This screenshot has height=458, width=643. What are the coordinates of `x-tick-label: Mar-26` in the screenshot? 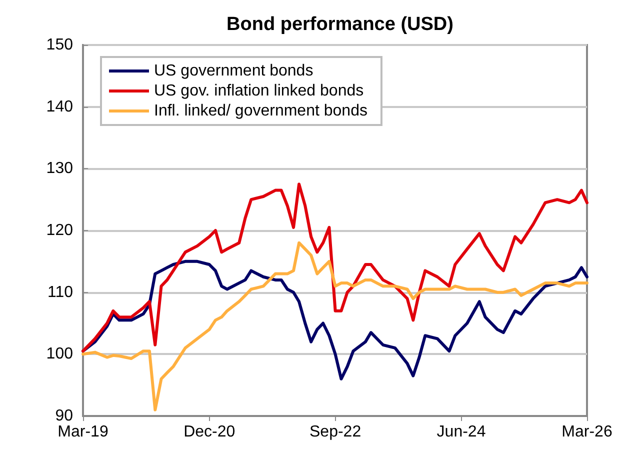 It's located at (587, 432).